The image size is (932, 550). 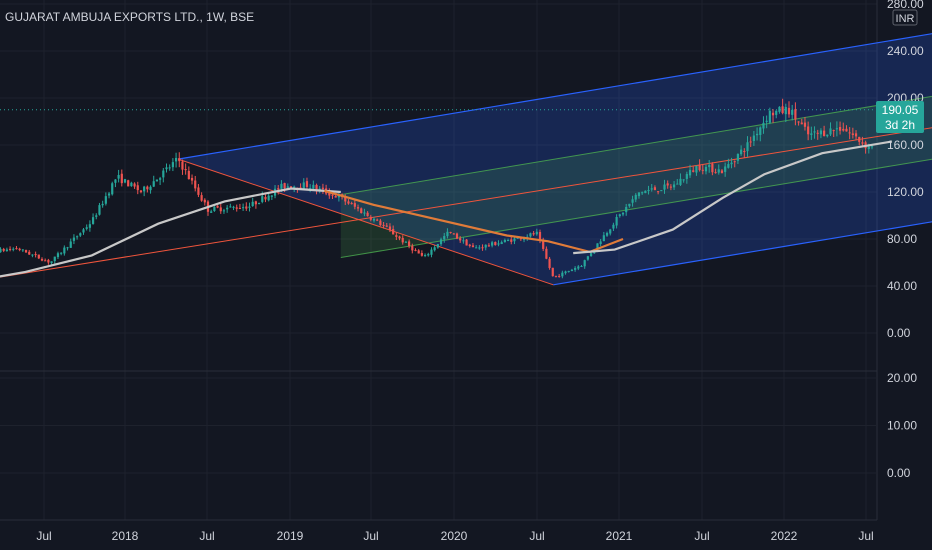 What do you see at coordinates (784, 536) in the screenshot?
I see `time-tick-label: 2022` at bounding box center [784, 536].